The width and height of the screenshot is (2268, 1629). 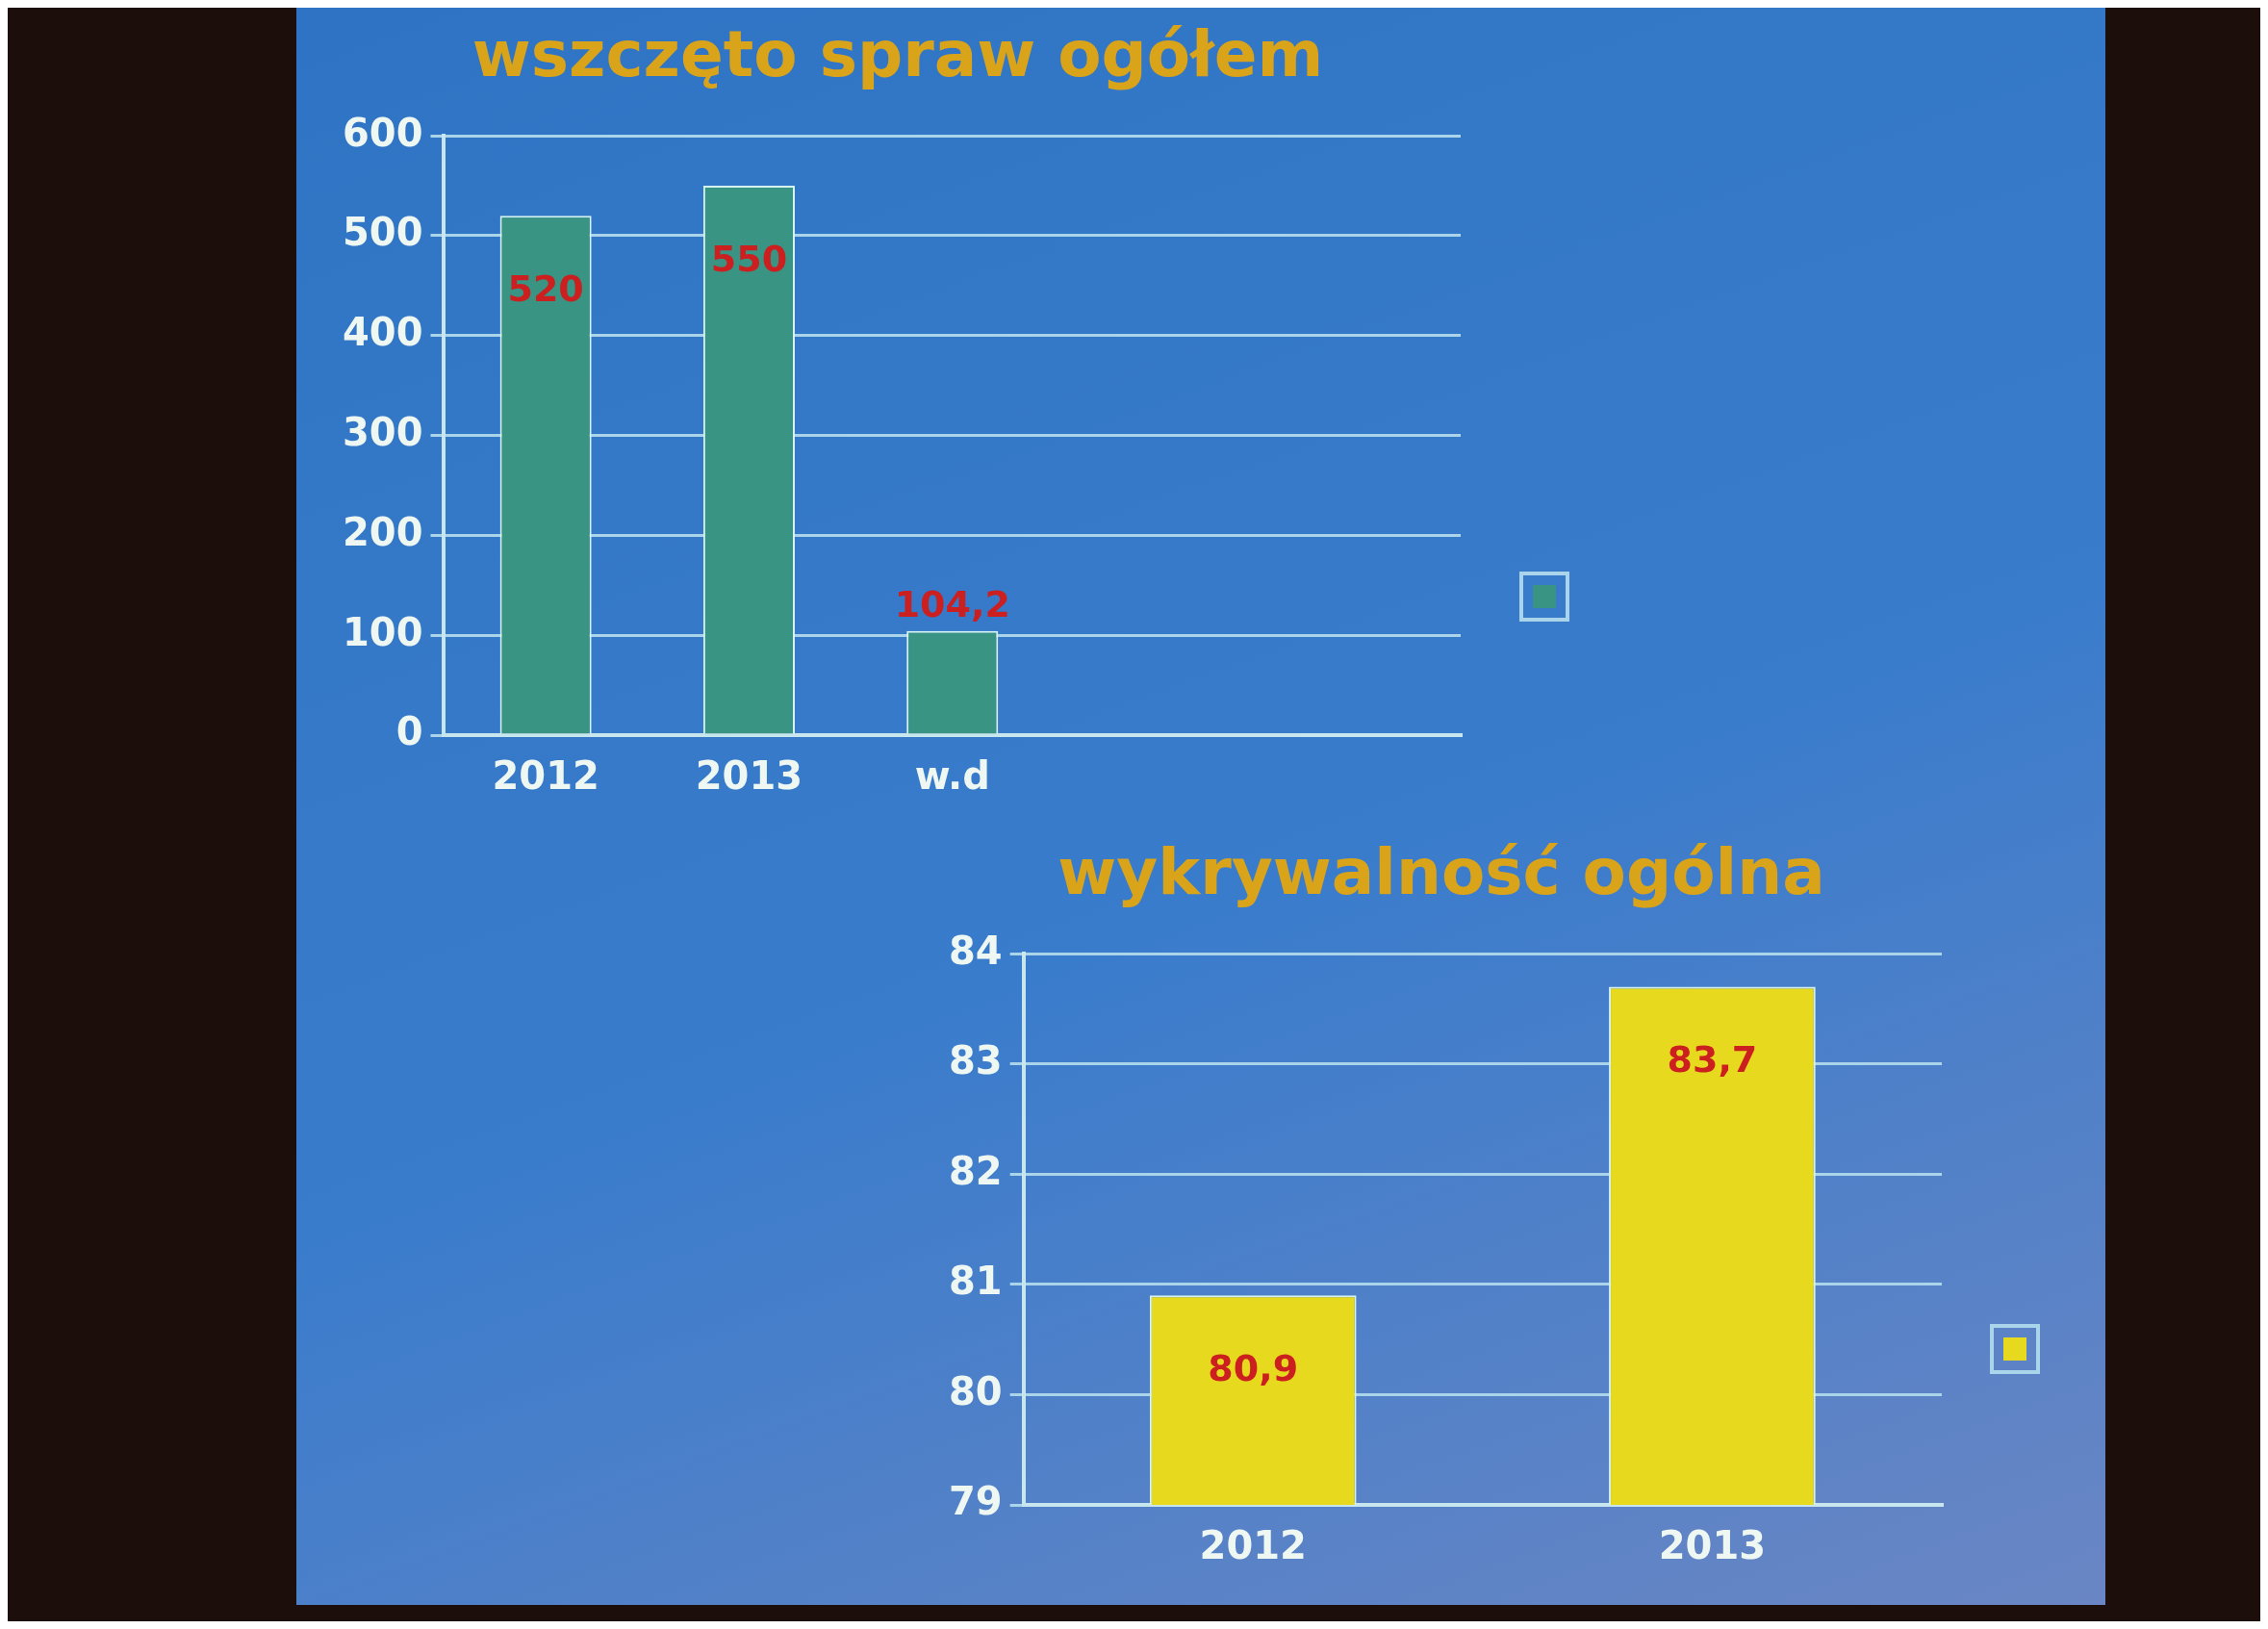 What do you see at coordinates (975, 950) in the screenshot?
I see `y-tick-label: 84` at bounding box center [975, 950].